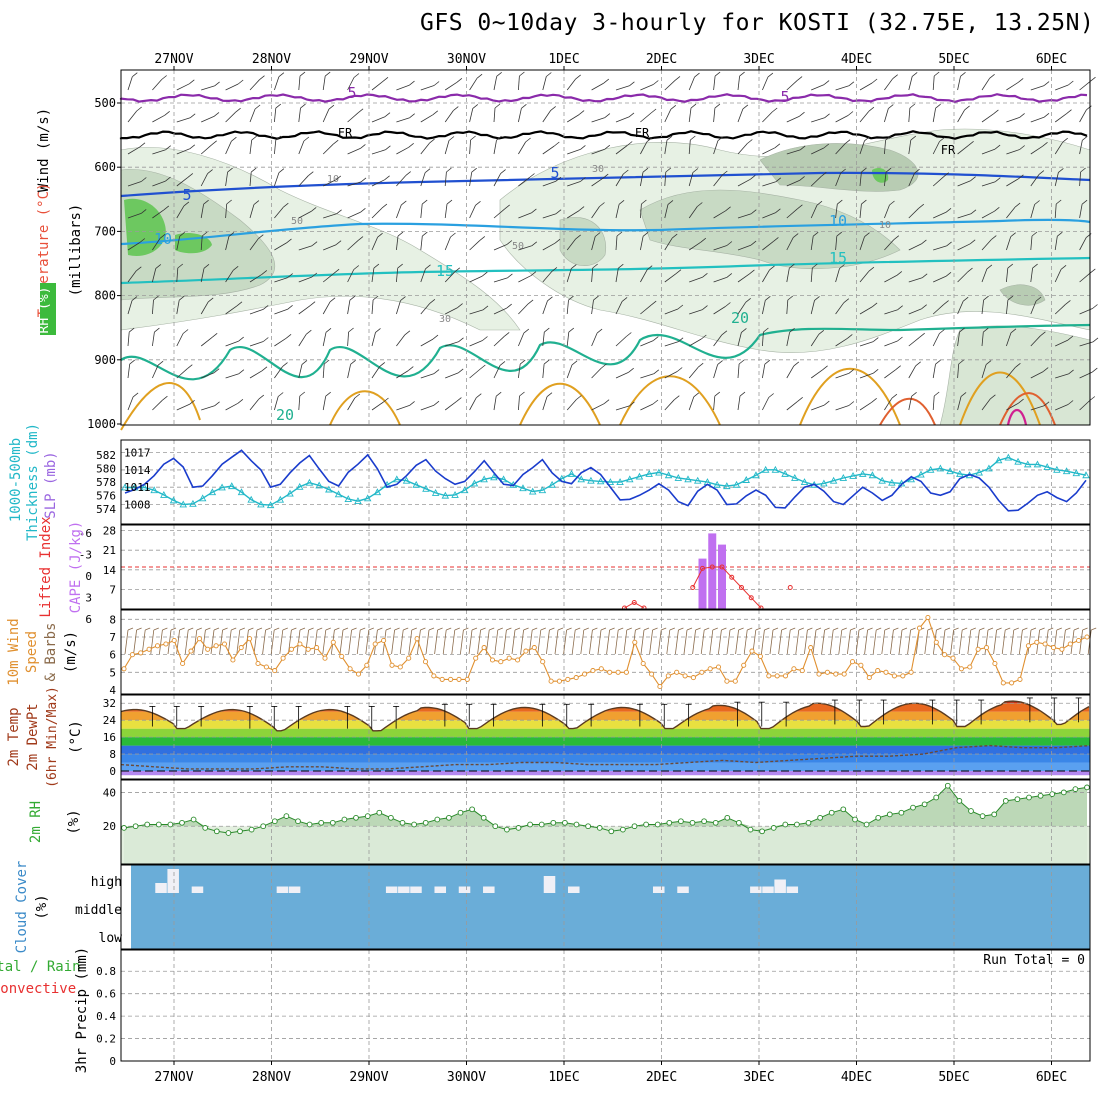  What do you see at coordinates (1051, 1077) in the screenshot?
I see `date-label-bottom: 6DEC` at bounding box center [1051, 1077].